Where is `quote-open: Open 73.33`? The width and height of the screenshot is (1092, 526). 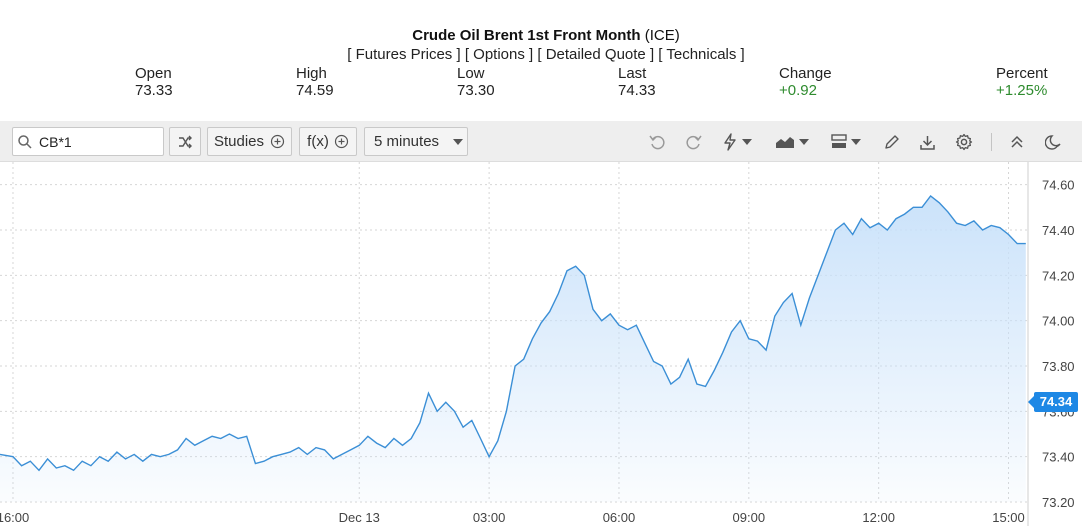
quote-open: Open 73.33 is located at coordinates (154, 82).